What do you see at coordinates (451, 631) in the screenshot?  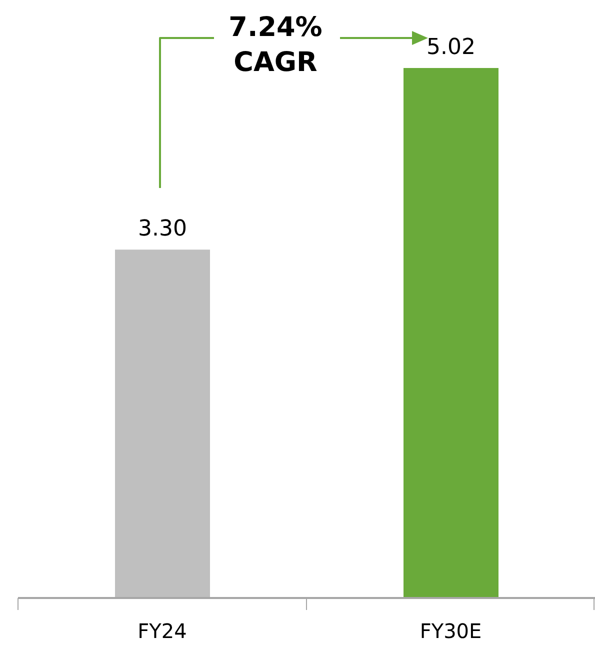 I see `x-tick-label: FY30E` at bounding box center [451, 631].